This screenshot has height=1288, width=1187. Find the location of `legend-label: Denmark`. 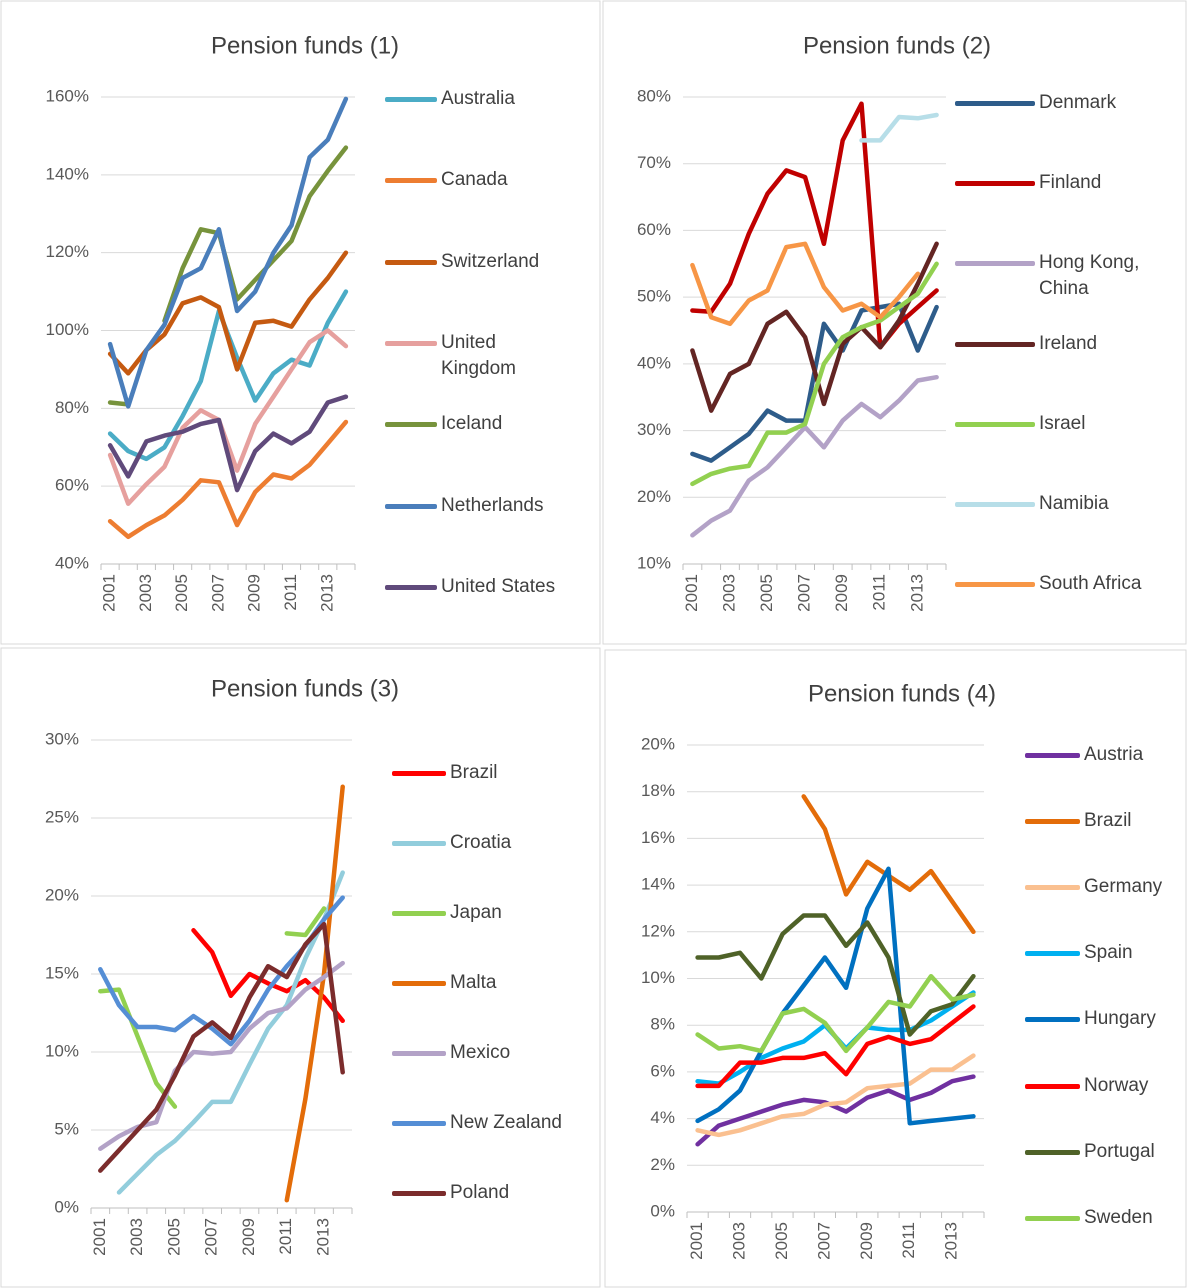

legend-label: Denmark is located at coordinates (1078, 102).